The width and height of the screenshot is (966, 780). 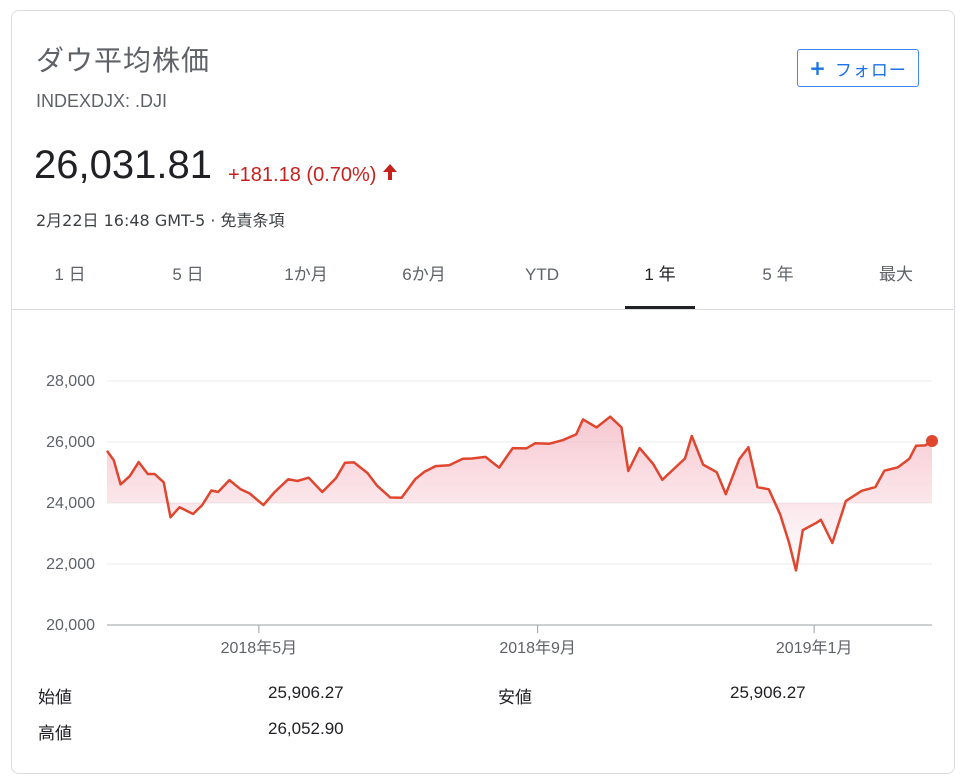 What do you see at coordinates (896, 274) in the screenshot?
I see `tab-max: 最大` at bounding box center [896, 274].